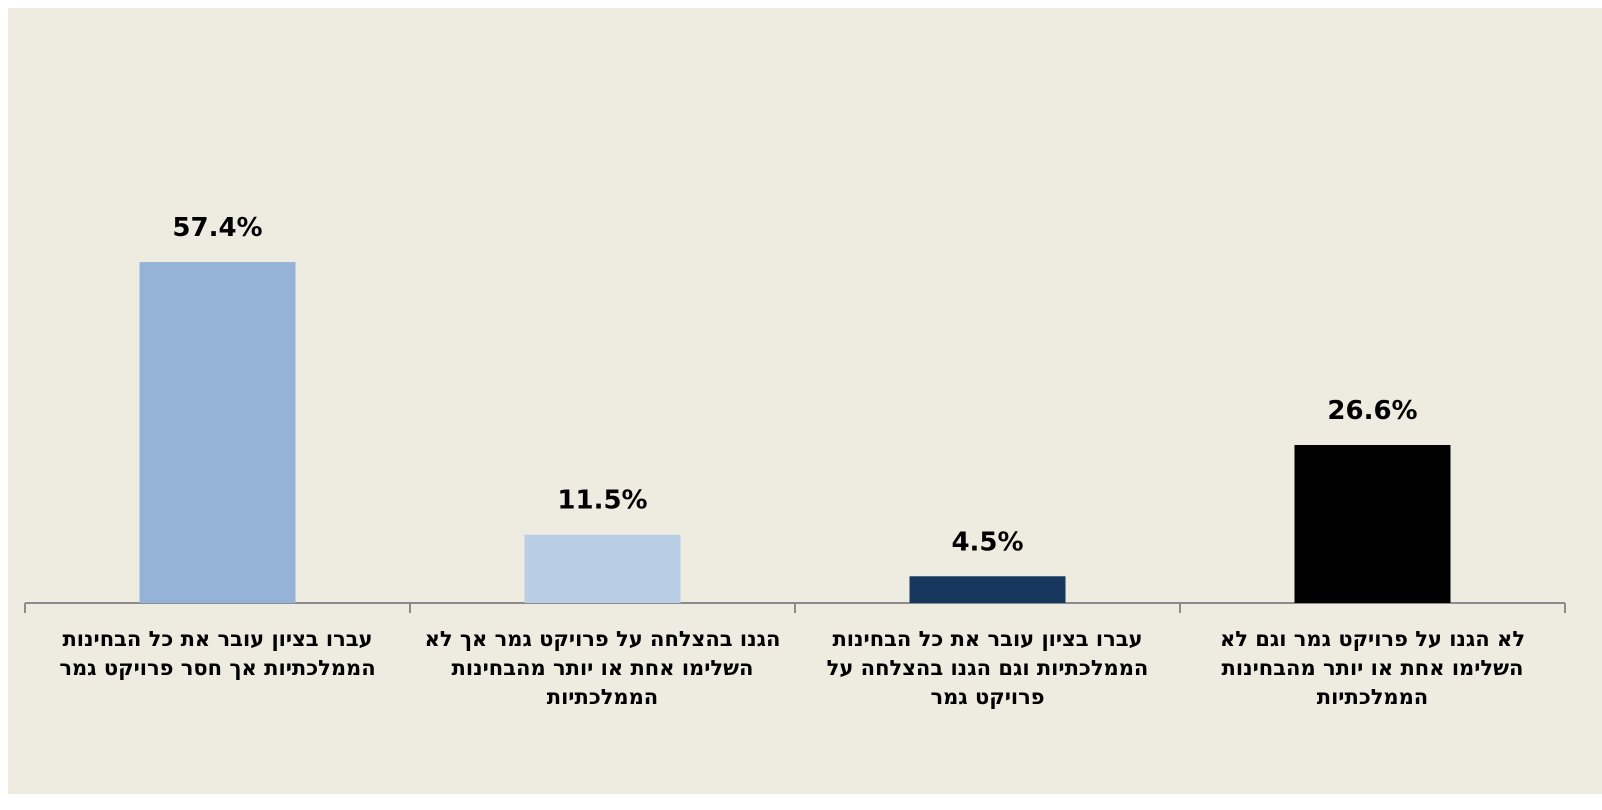 This screenshot has width=1602, height=810. I want to click on data-label: 57.4%, so click(217, 228).